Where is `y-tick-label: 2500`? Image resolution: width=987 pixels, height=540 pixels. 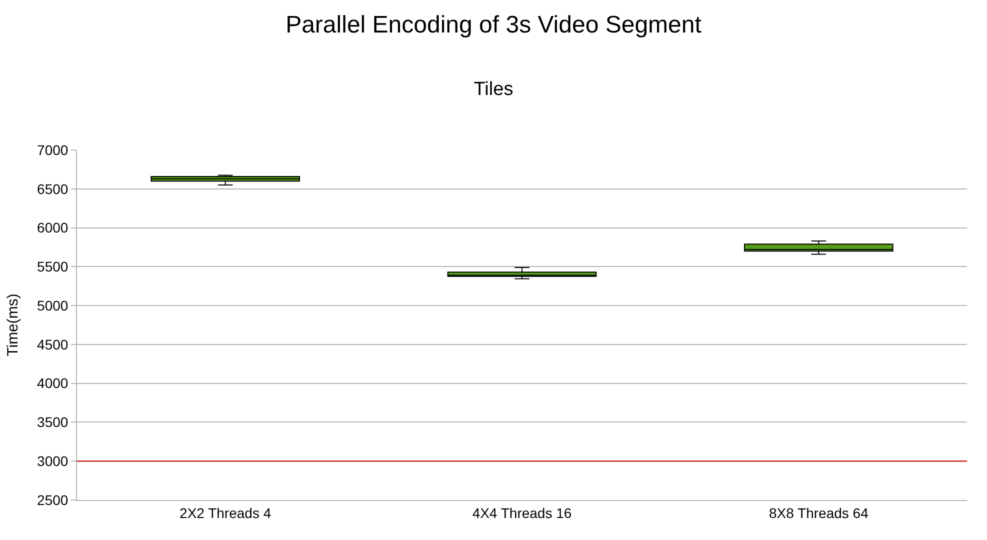
y-tick-label: 2500 is located at coordinates (52, 500).